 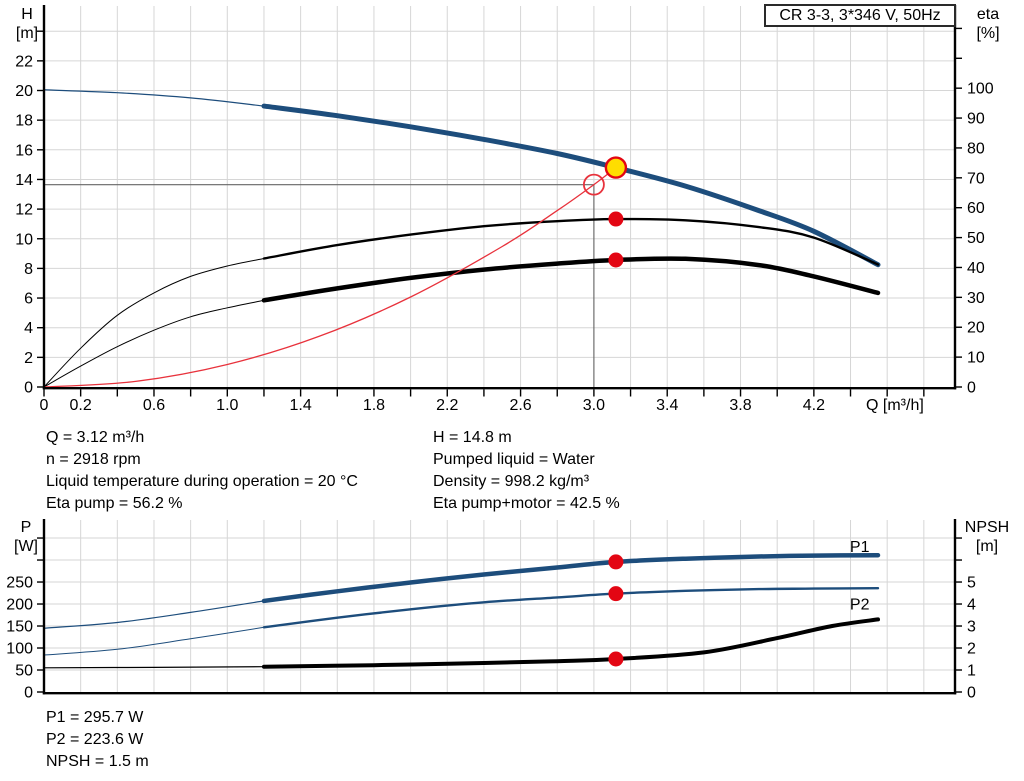 What do you see at coordinates (514, 459) in the screenshot?
I see `info-pumped-liquid: Pumped liquid = Water` at bounding box center [514, 459].